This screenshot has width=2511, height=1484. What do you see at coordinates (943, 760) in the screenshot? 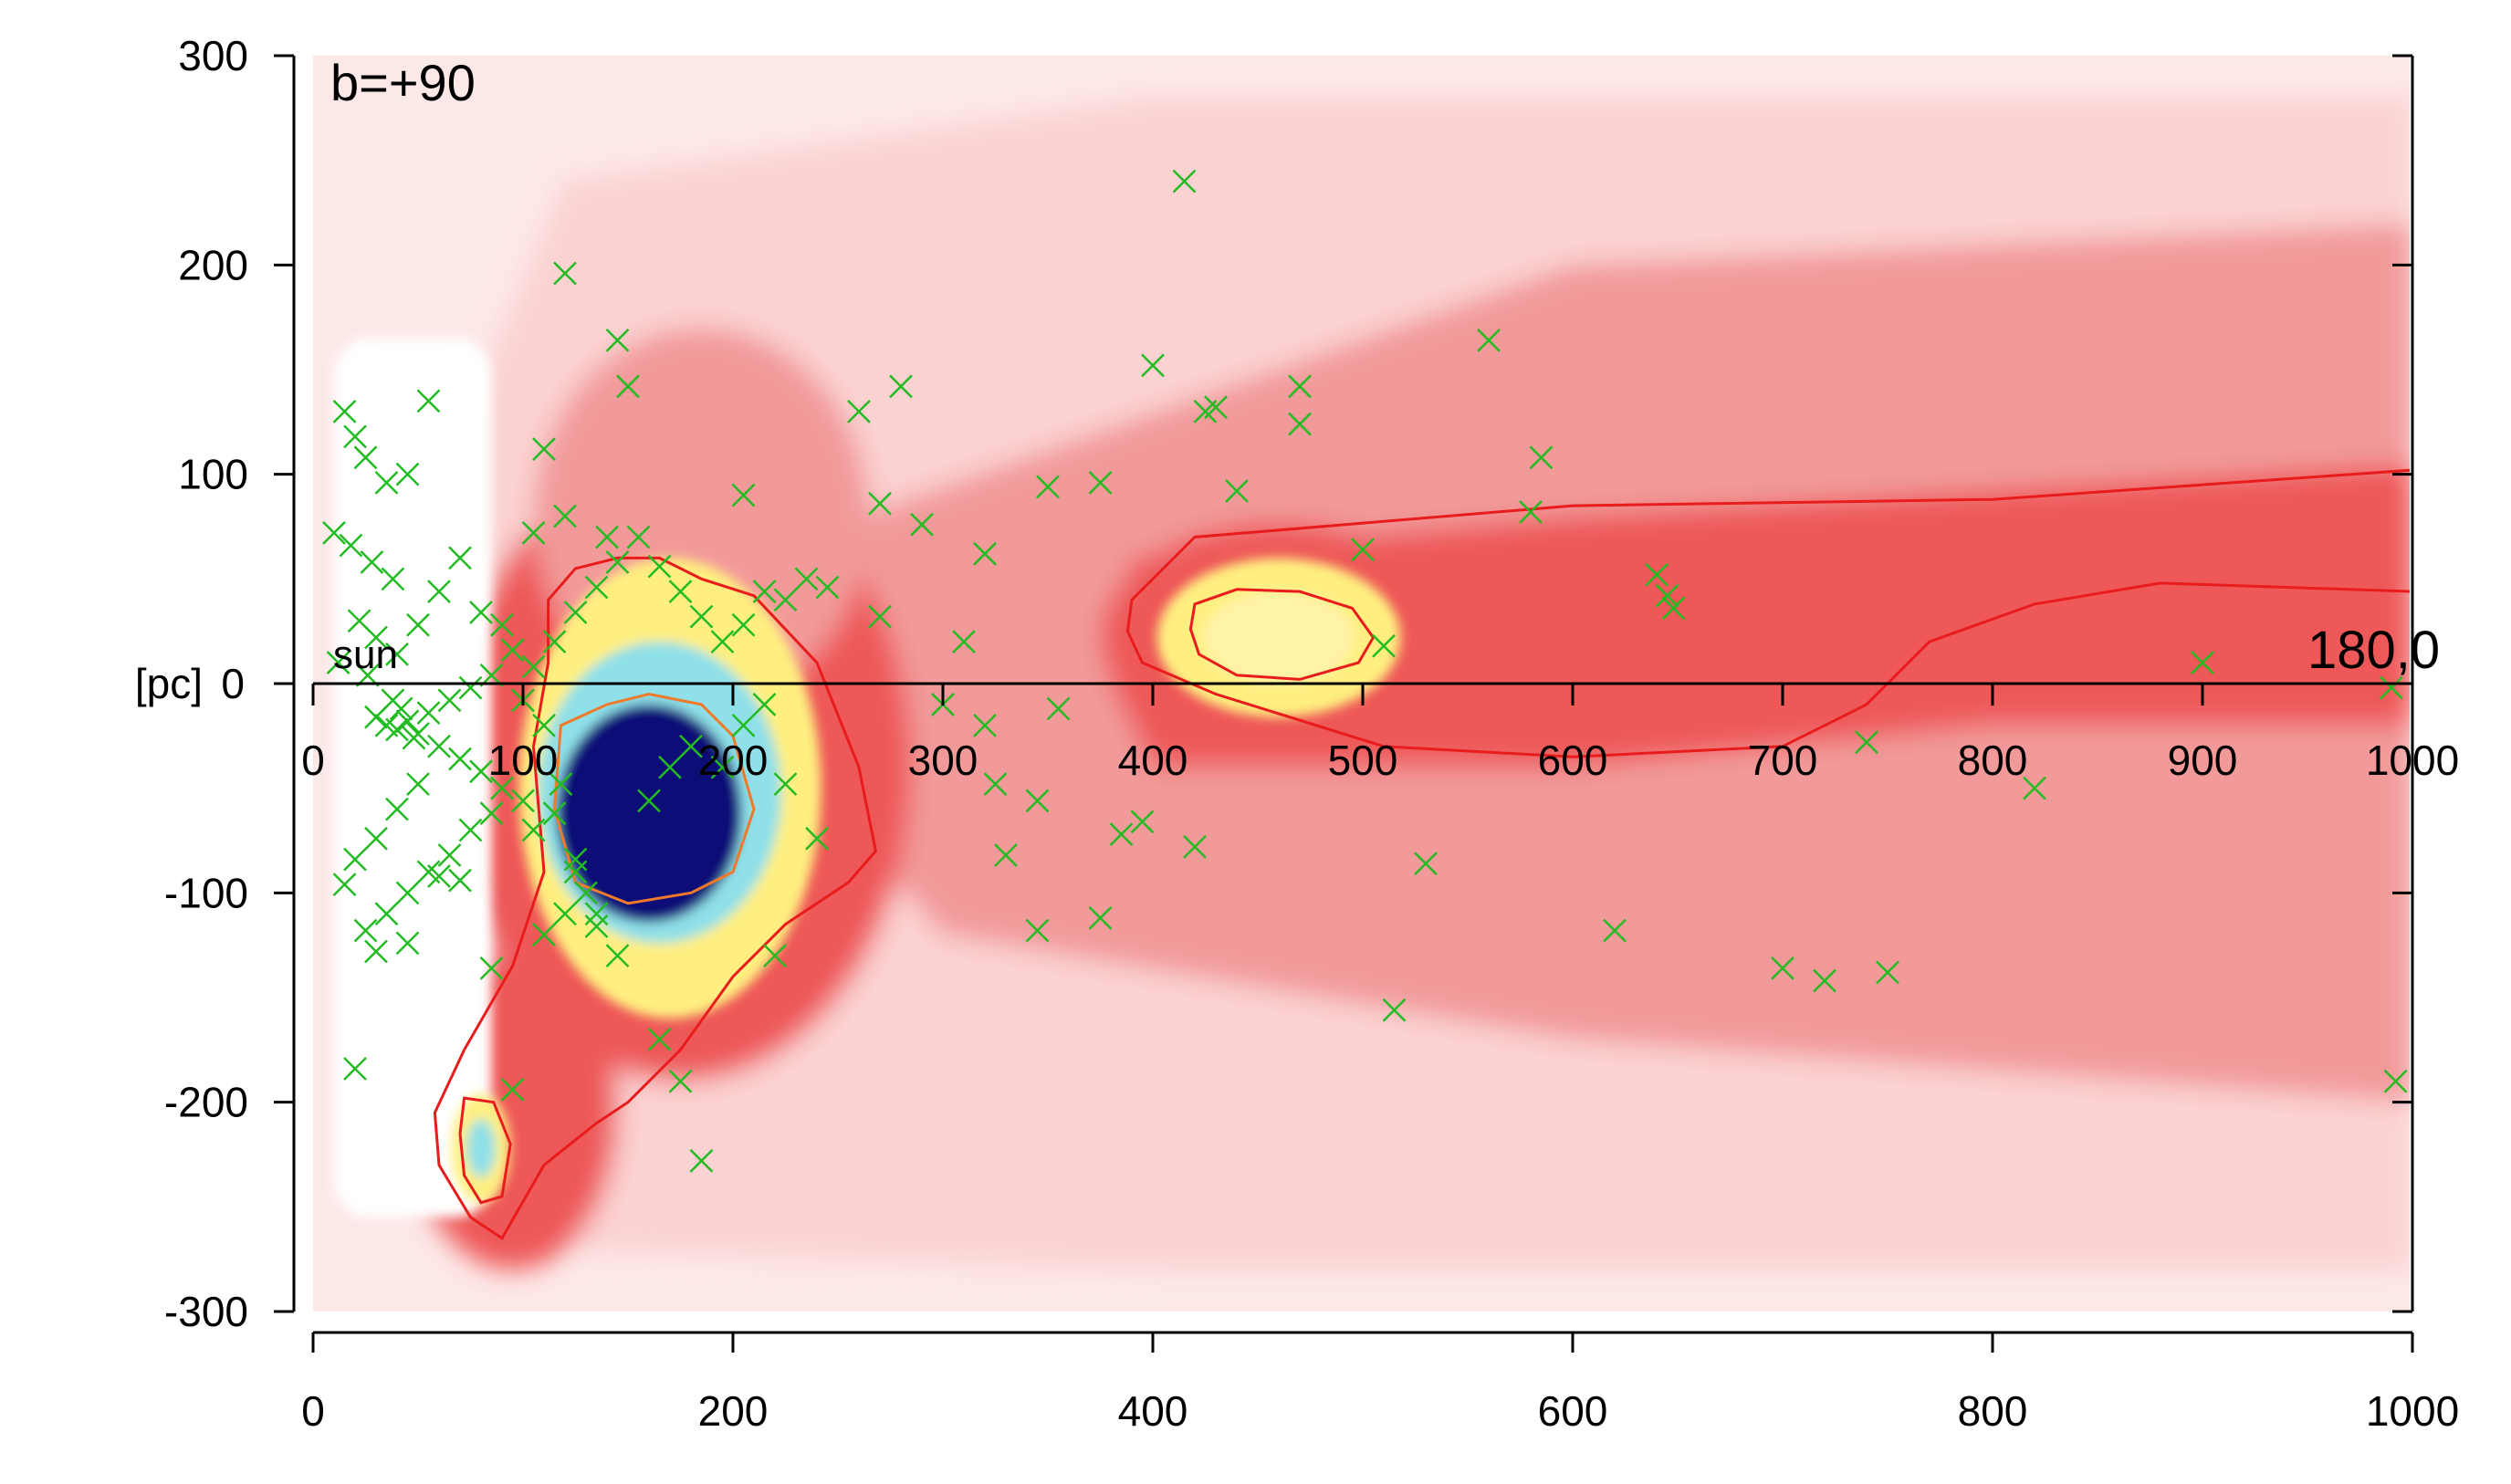
I see `inner-x-tick-label: 300` at bounding box center [943, 760].